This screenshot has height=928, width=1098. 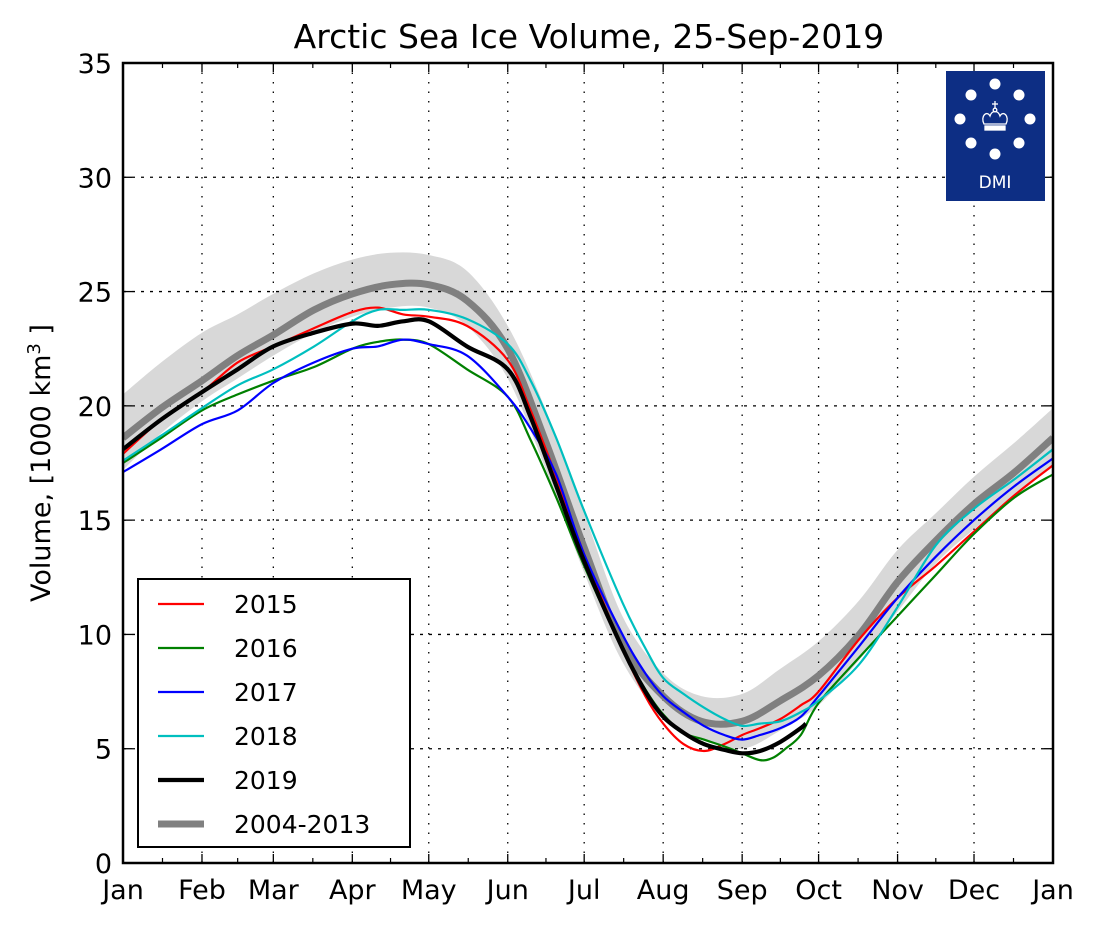 I want to click on legend-item-2015: 2015, so click(x=228, y=604).